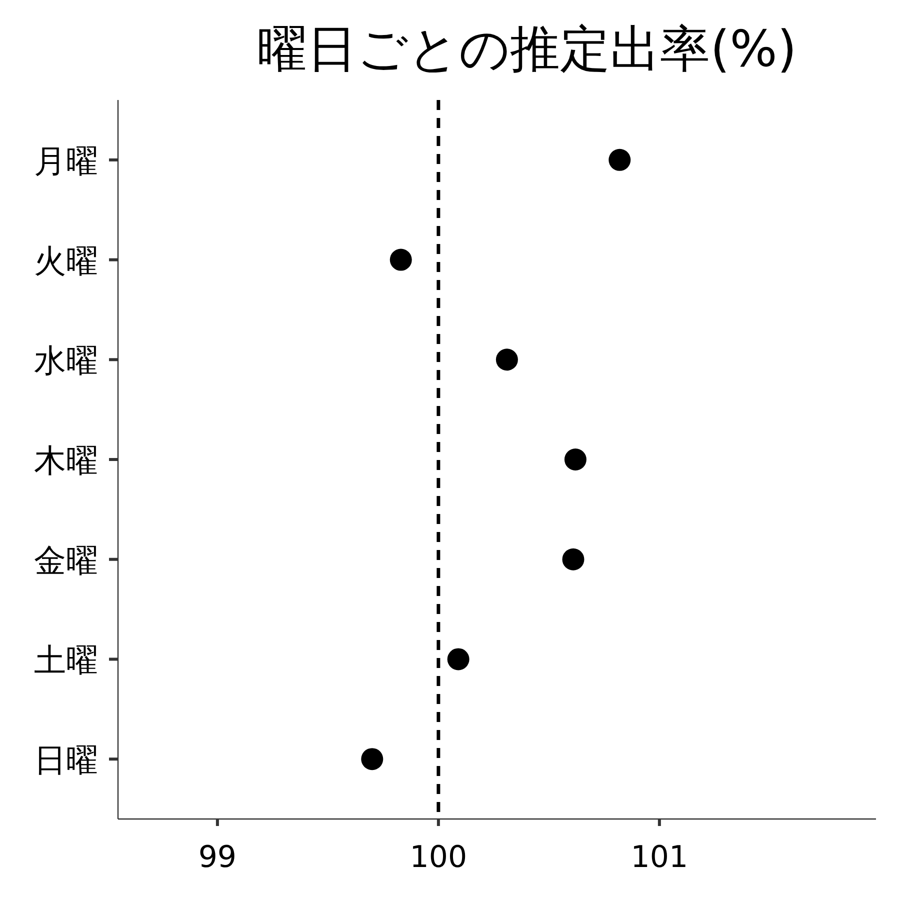  Describe the element at coordinates (217, 857) in the screenshot. I see `x-tick-label: 99` at that location.